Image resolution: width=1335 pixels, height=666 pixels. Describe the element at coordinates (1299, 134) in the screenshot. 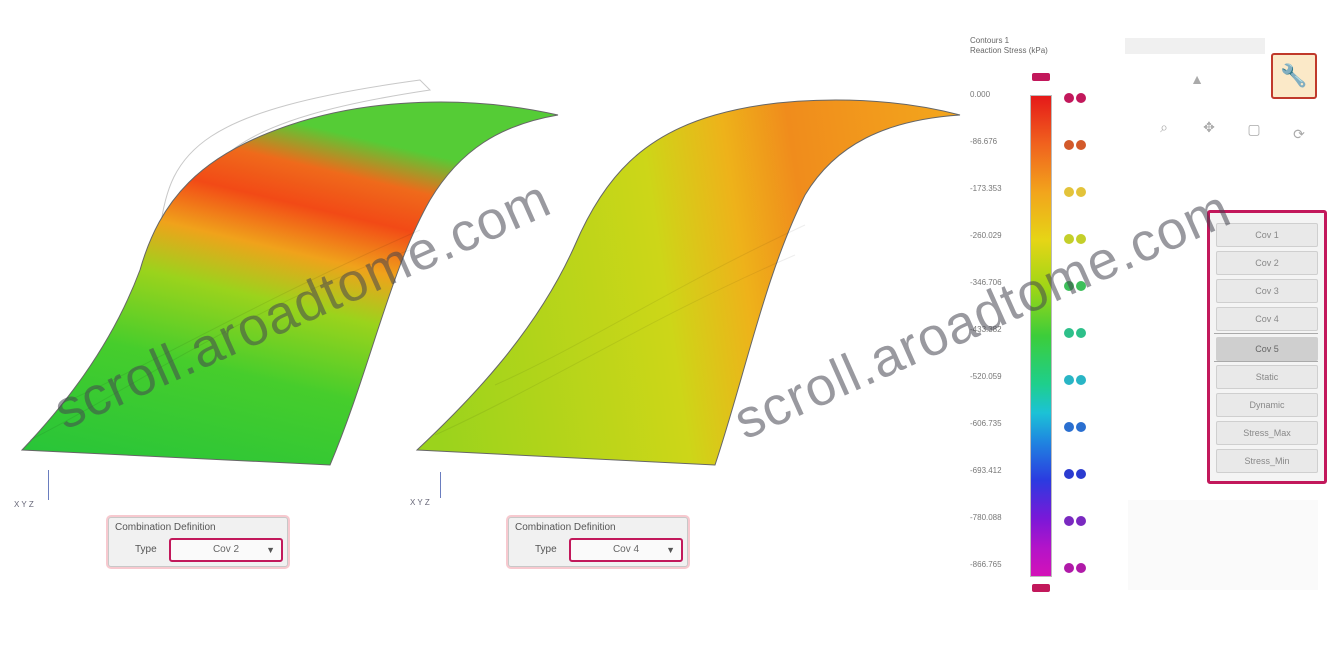

I see `rotate-icon: ⟳` at that location.